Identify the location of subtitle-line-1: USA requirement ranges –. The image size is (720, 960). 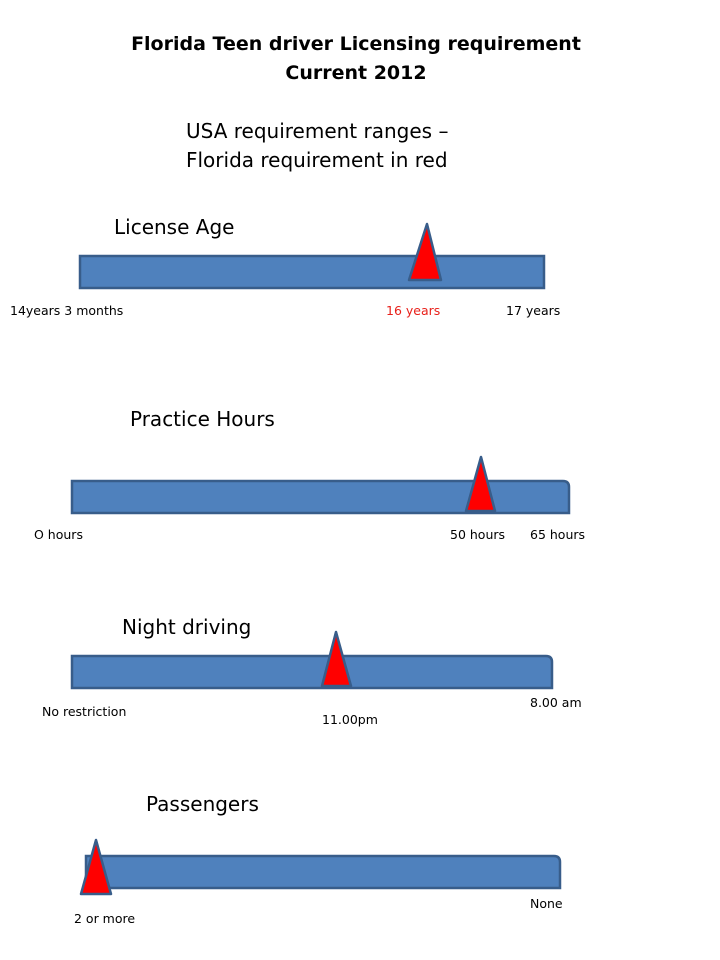
(317, 131).